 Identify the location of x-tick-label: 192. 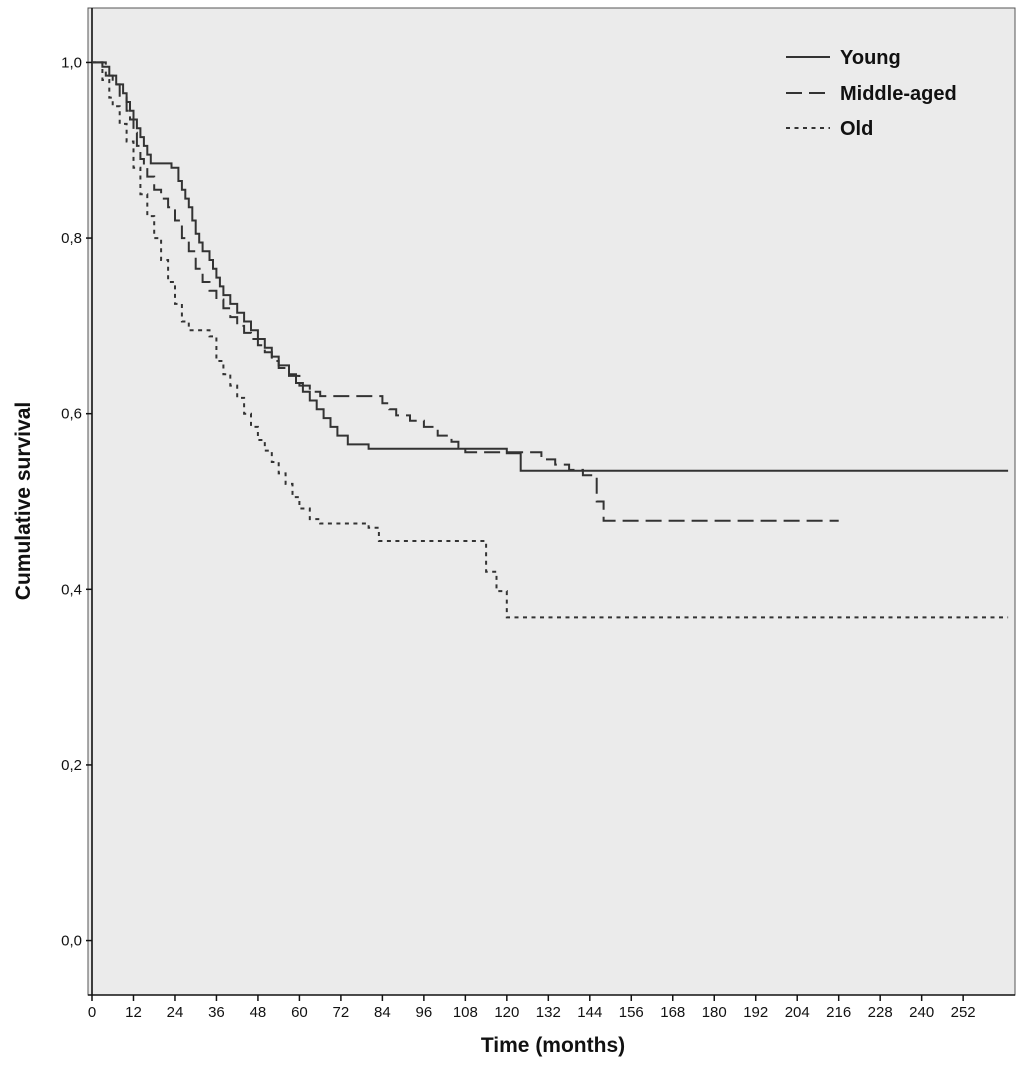
(755, 1012).